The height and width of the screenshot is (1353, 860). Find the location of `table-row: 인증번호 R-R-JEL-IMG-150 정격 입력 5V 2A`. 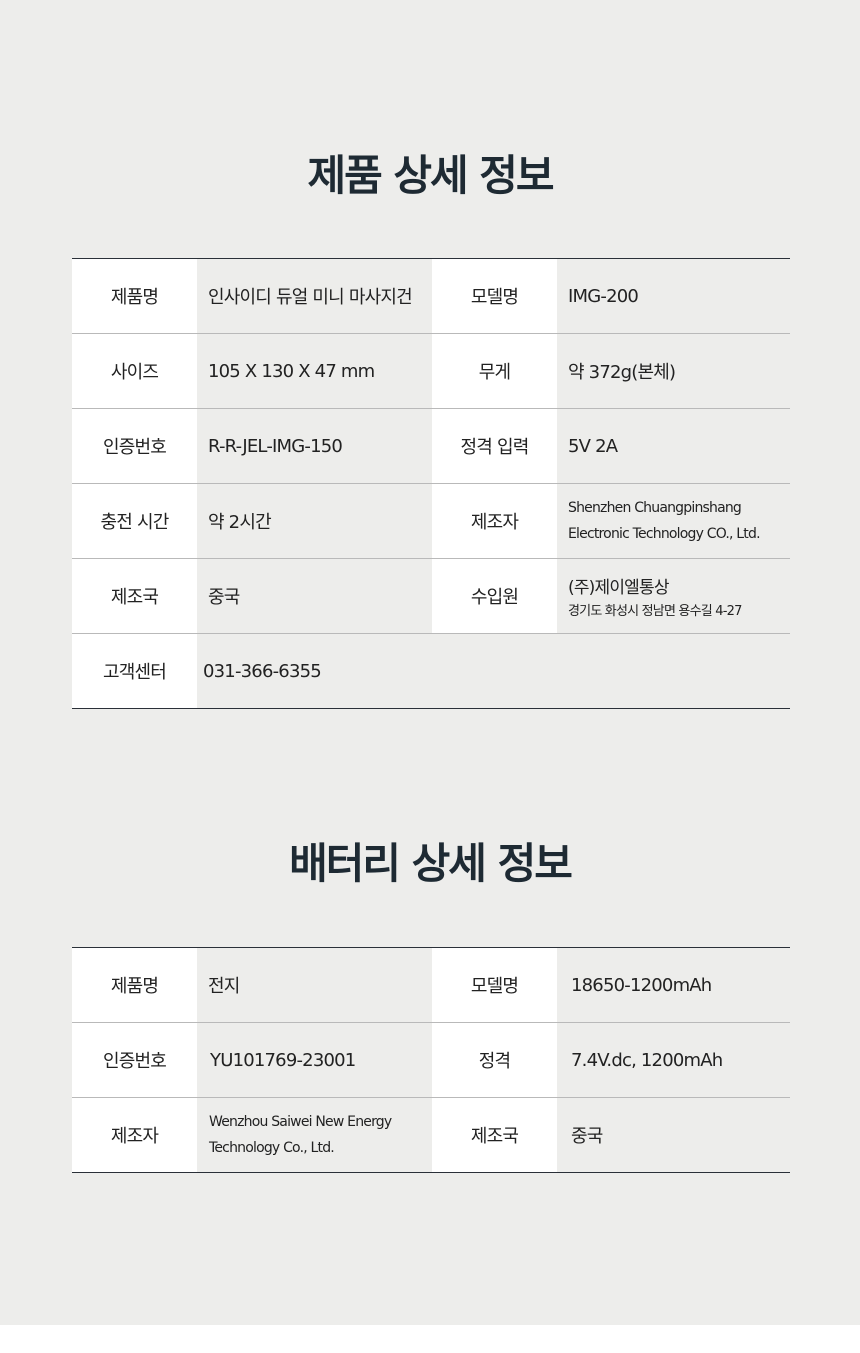

table-row: 인증번호 R-R-JEL-IMG-150 정격 입력 5V 2A is located at coordinates (431, 446).